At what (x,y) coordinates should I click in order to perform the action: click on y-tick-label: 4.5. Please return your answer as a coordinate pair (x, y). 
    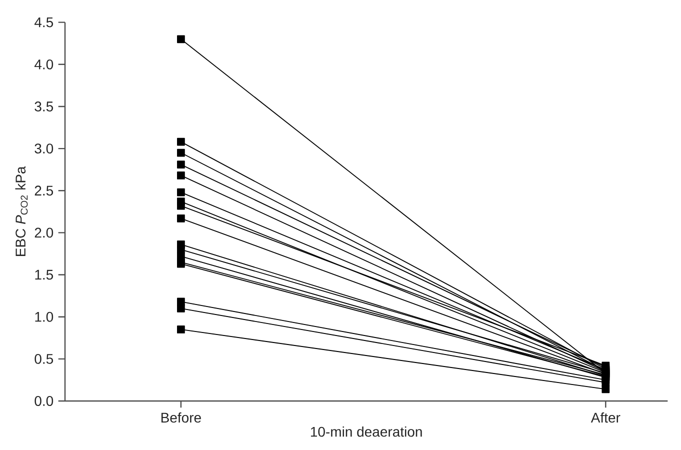
    Looking at the image, I should click on (44, 22).